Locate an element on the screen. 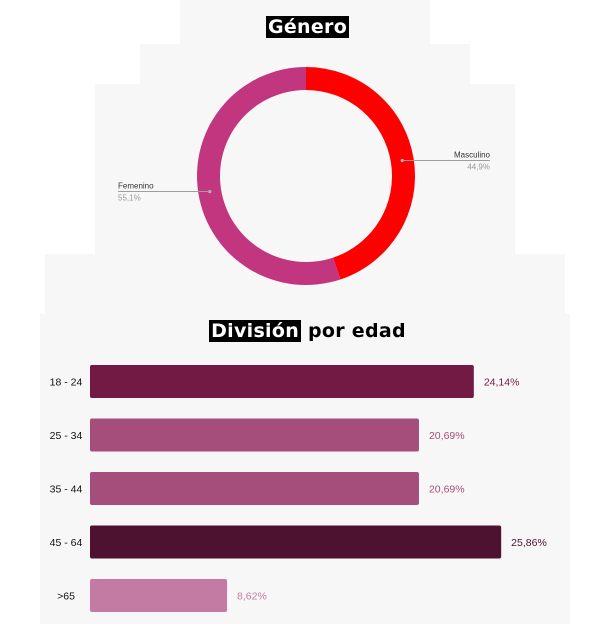 This screenshot has height=641, width=615. age-chart-title: División por edad is located at coordinates (307, 331).